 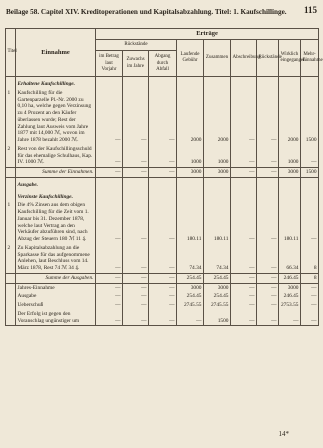 I want to click on column-header: Laufende Gebühr, so click(x=190, y=58).